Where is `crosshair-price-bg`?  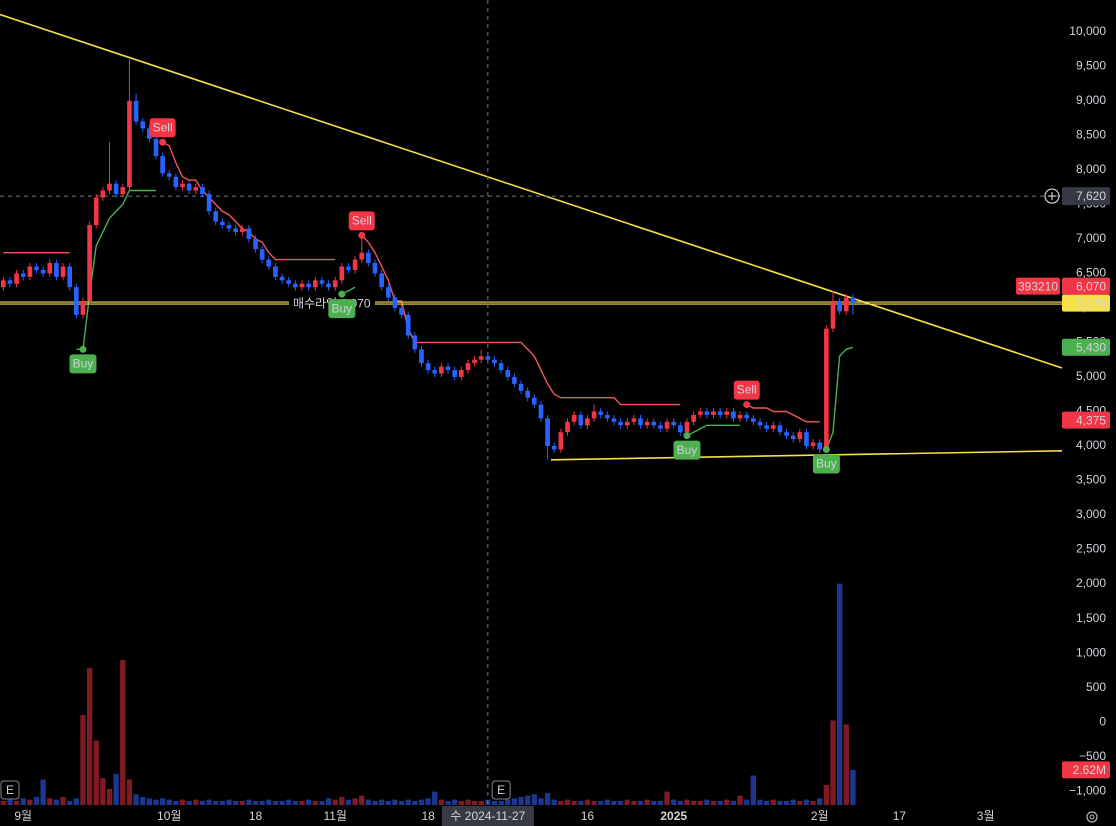 crosshair-price-bg is located at coordinates (1086, 196).